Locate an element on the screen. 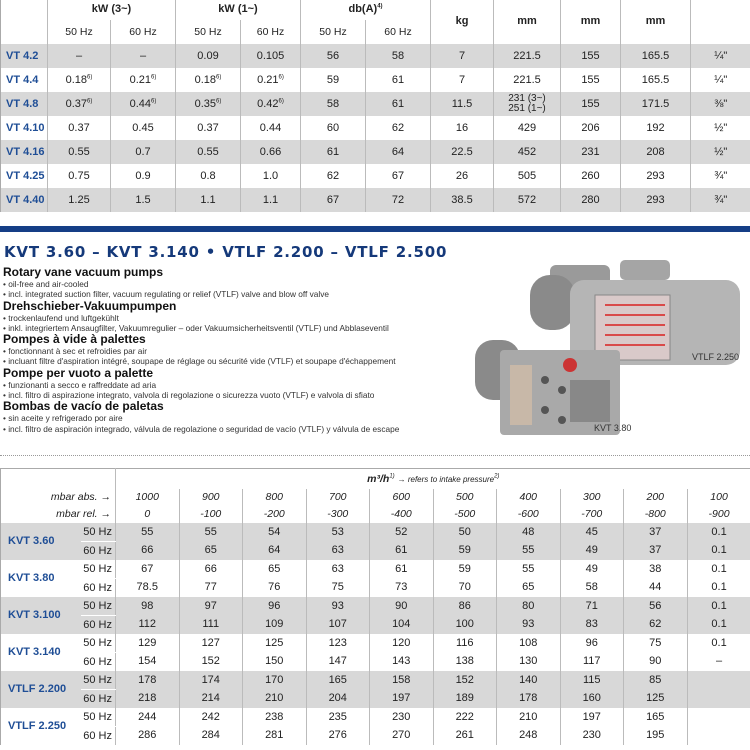 Image resolution: width=750 pixels, height=750 pixels. flow-value: 284 is located at coordinates (210, 735).